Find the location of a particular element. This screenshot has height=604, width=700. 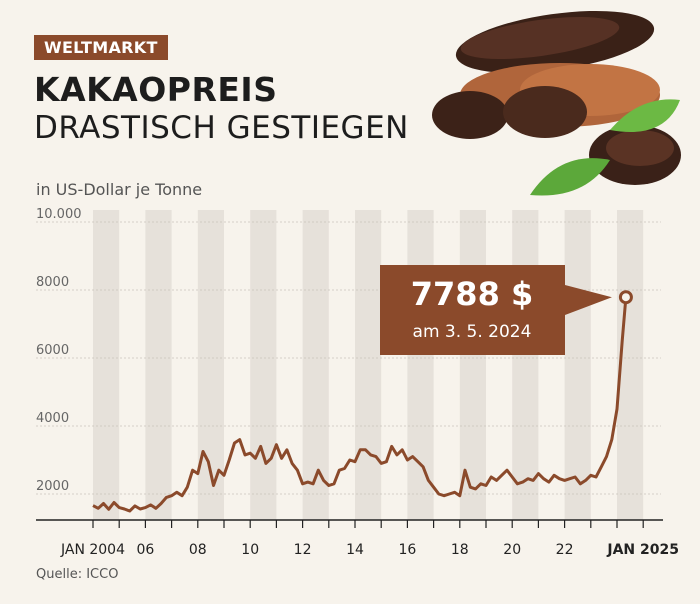

source-note: Quelle: ICCO is located at coordinates (77, 574).